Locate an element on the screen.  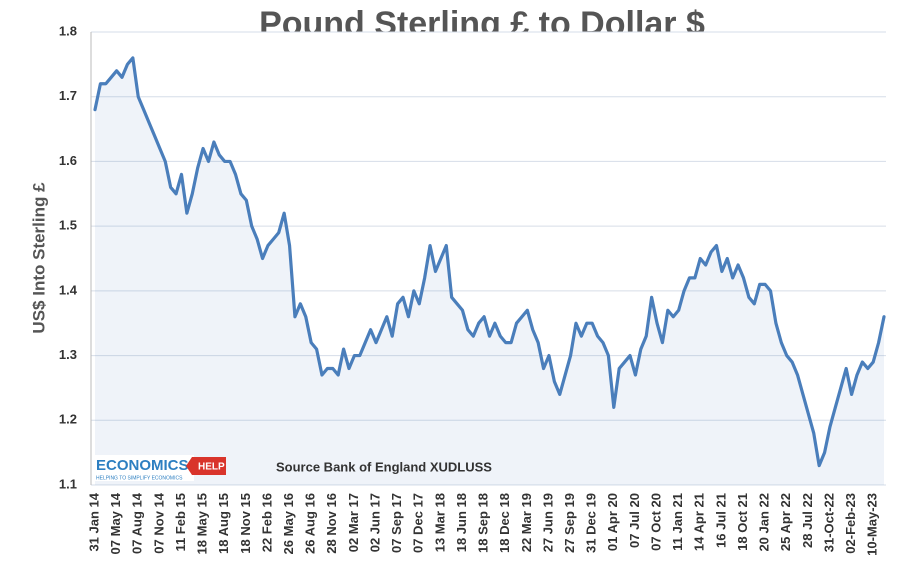
x-tick-label: 07 Oct 20 is located at coordinates (655, 522).